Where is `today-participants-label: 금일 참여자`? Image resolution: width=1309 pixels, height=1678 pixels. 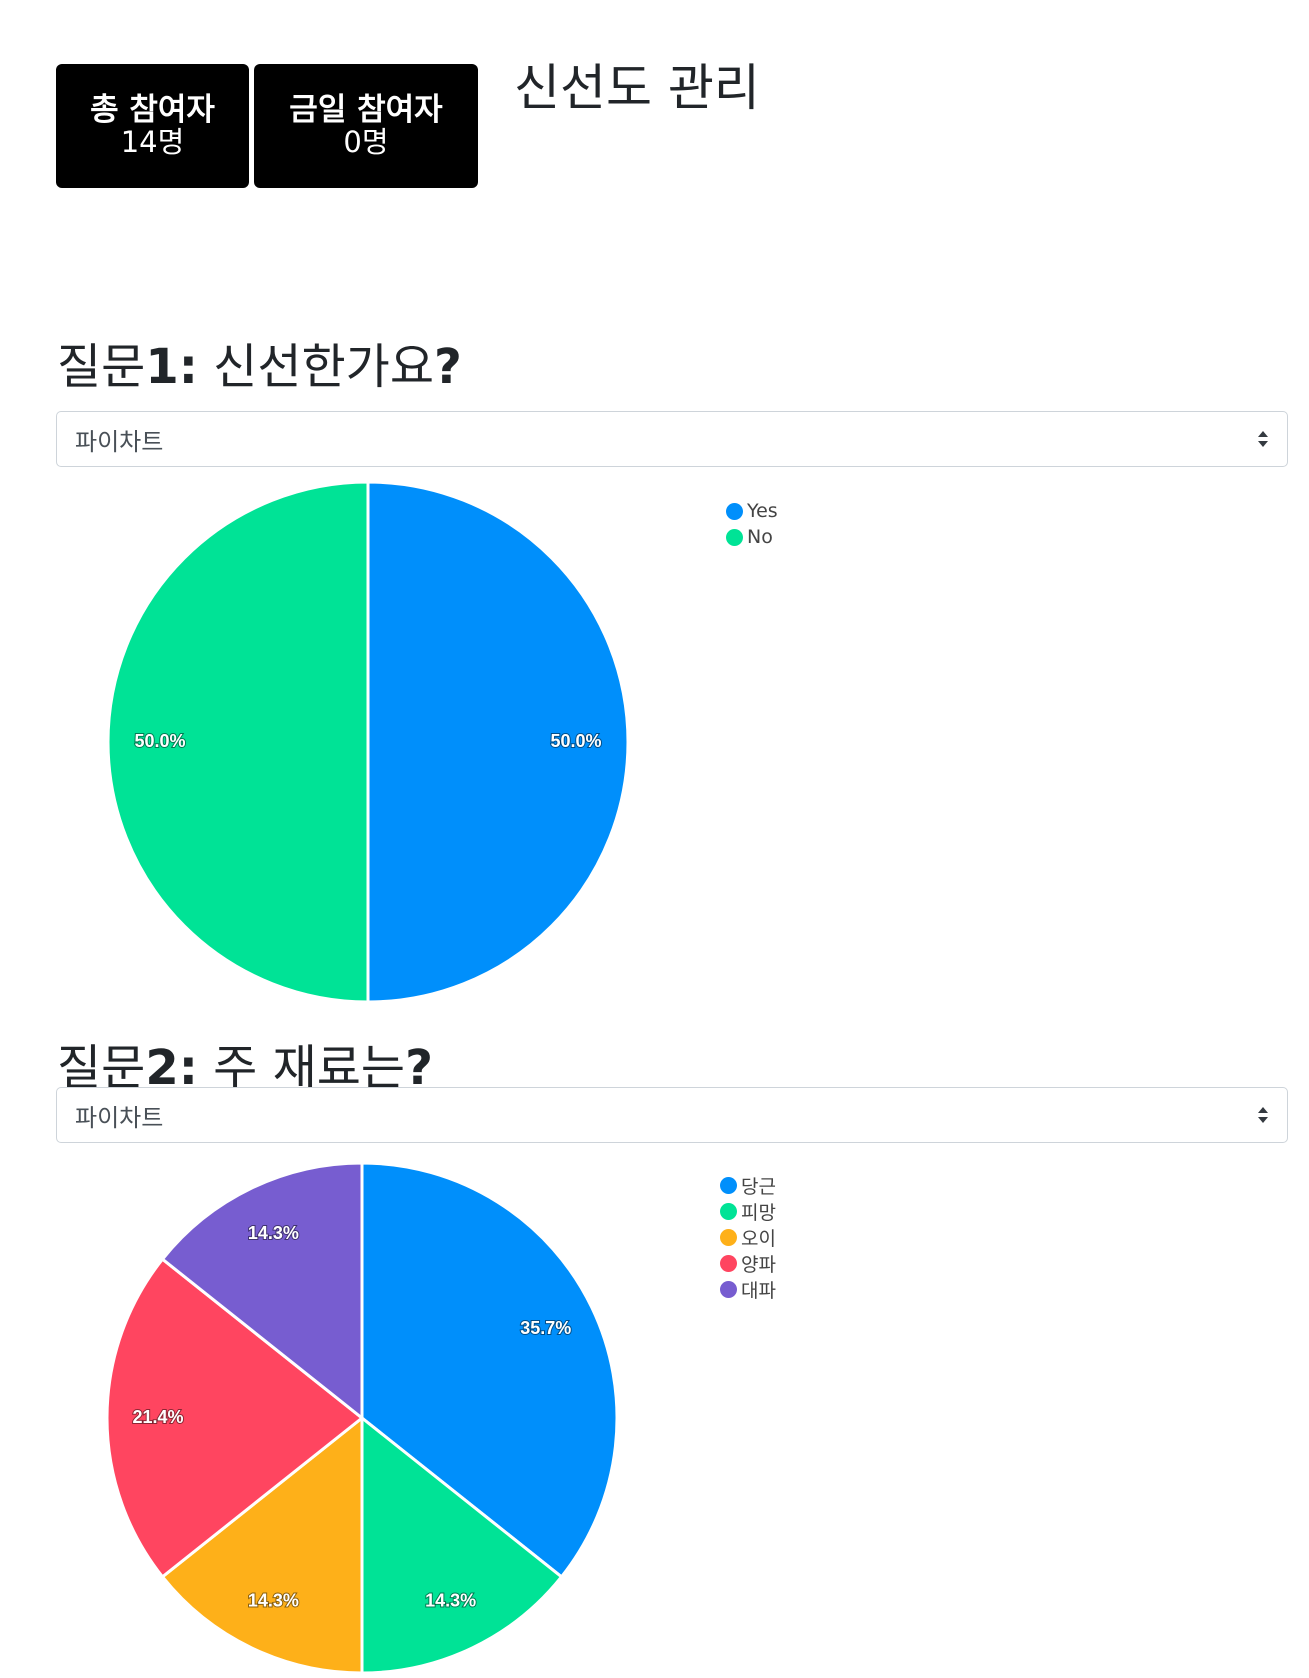 today-participants-label: 금일 참여자 is located at coordinates (366, 110).